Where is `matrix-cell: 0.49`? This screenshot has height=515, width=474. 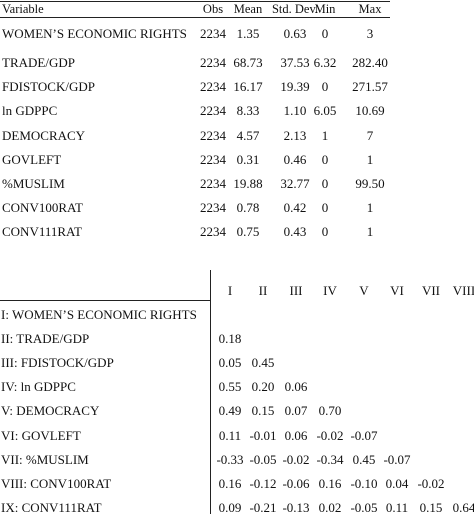 matrix-cell: 0.49 is located at coordinates (230, 410).